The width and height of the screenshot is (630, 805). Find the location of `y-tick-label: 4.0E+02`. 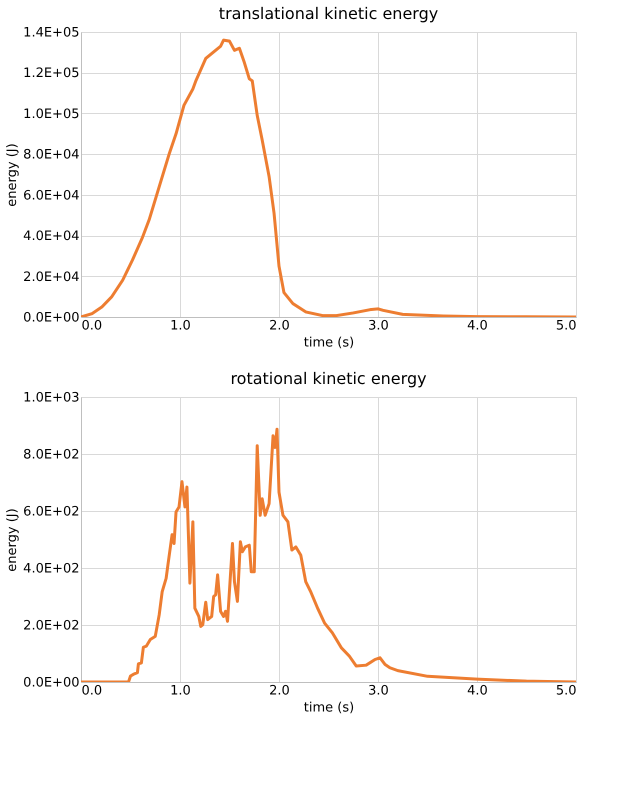

y-tick-label: 4.0E+02 is located at coordinates (51, 569).